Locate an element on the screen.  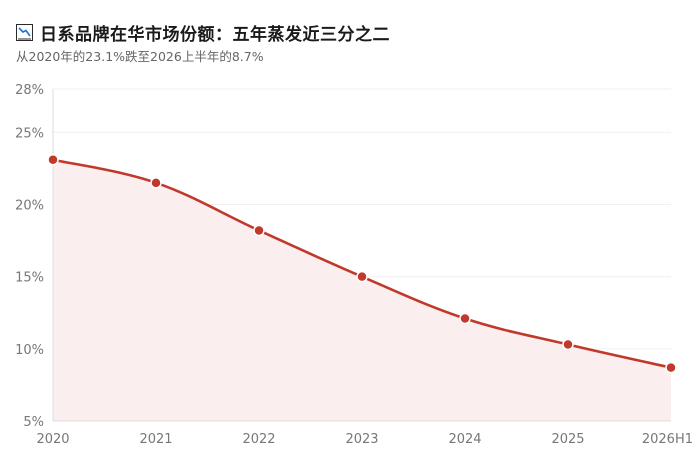
y-tick-label: 20% is located at coordinates (29, 205).